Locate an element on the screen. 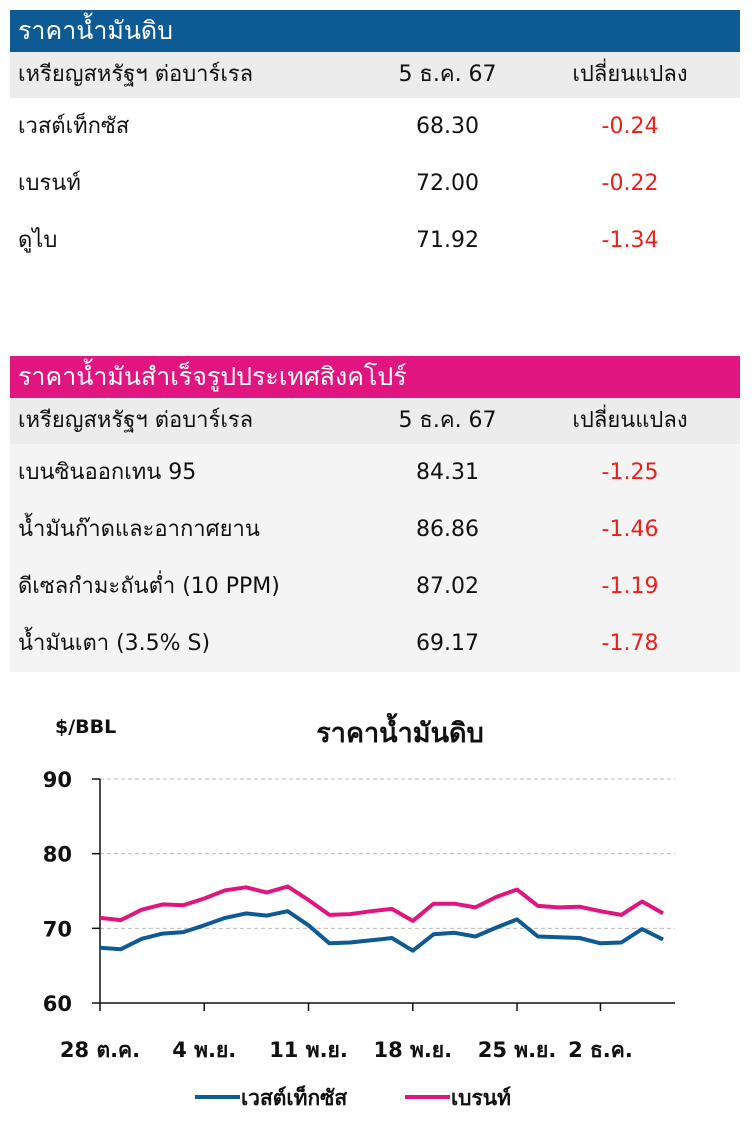 The height and width of the screenshot is (1140, 756). table-cell: -1.34 is located at coordinates (630, 240).